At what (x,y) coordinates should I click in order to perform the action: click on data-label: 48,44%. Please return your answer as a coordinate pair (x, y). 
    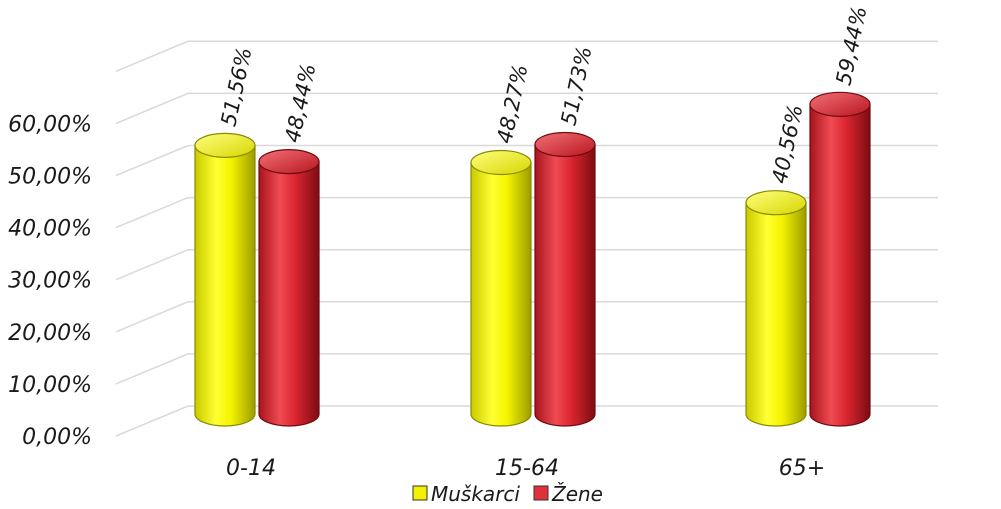
    Looking at the image, I should click on (300, 102).